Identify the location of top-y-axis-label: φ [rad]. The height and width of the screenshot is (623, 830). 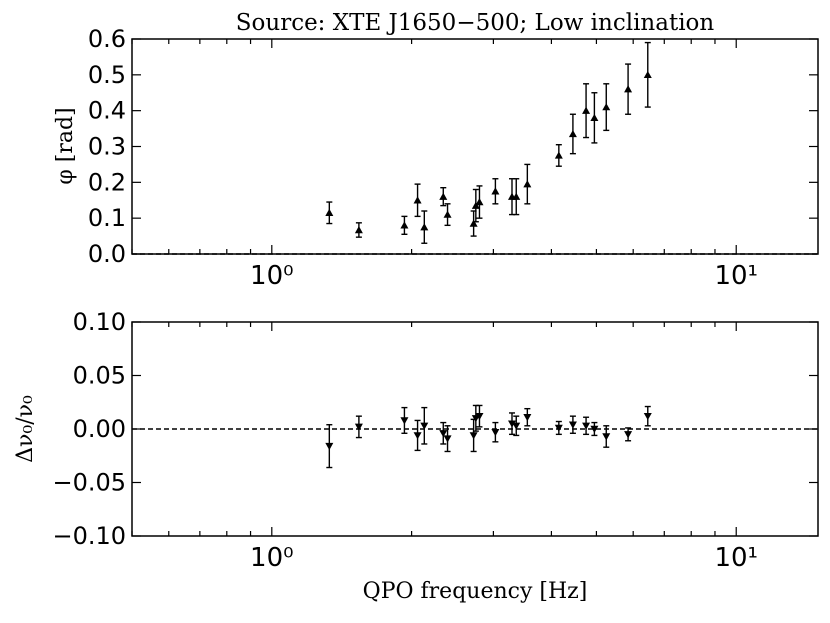
(65, 145).